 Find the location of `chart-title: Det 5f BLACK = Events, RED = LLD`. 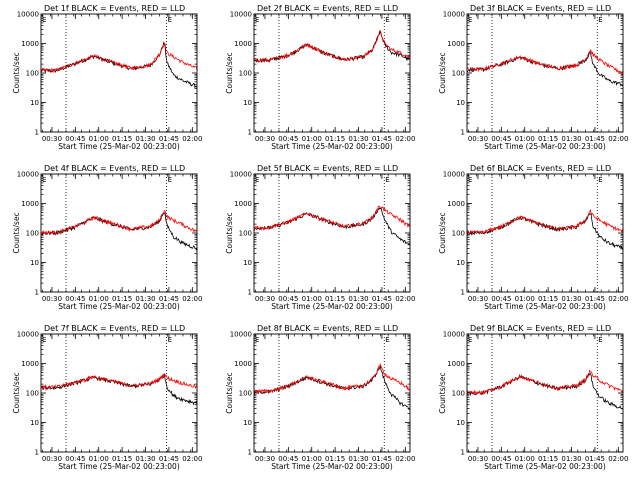

chart-title: Det 5f BLACK = Events, RED = LLD is located at coordinates (327, 168).